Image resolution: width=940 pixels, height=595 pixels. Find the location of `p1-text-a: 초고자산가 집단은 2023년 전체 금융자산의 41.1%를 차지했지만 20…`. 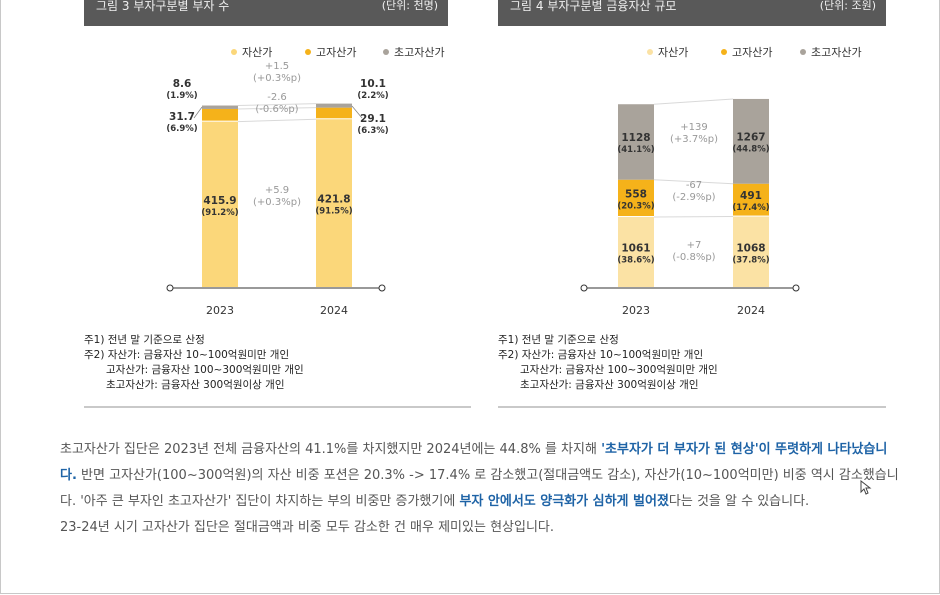

p1-text-a: 초고자산가 집단은 2023년 전체 금융자산의 41.1%를 차지했지만 20… is located at coordinates (331, 449).